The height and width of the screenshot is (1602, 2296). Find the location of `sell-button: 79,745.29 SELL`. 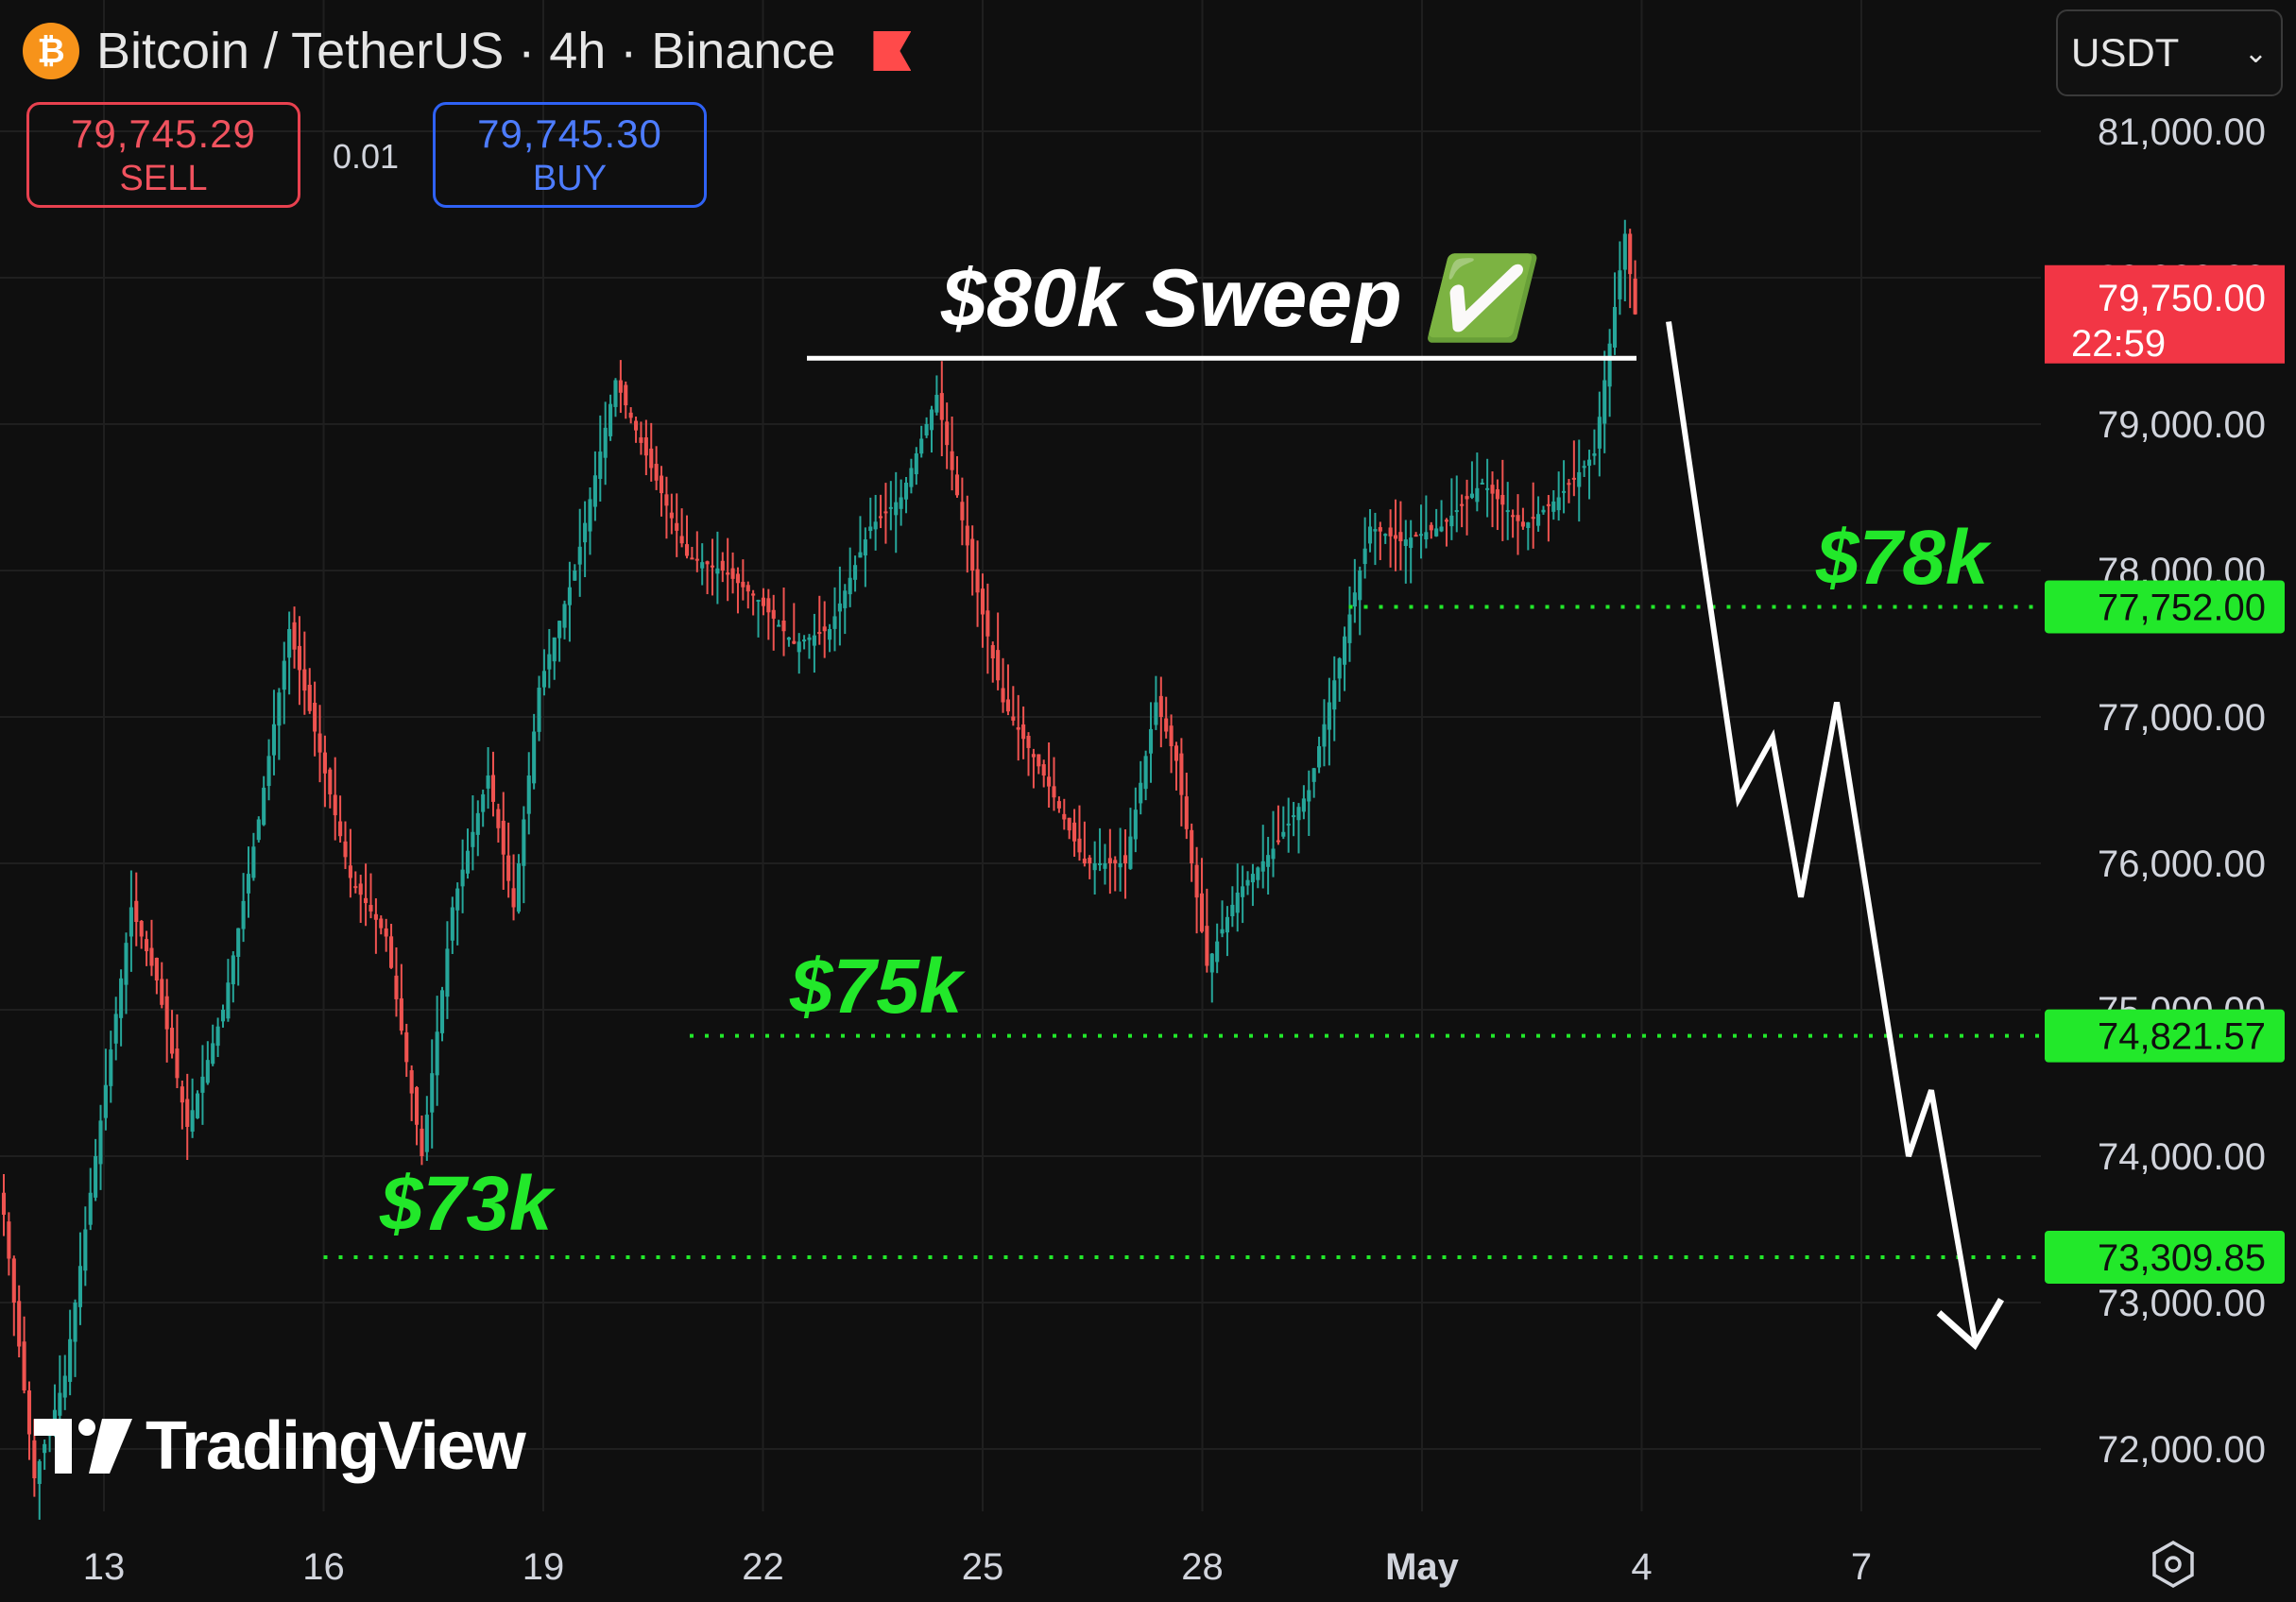

sell-button: 79,745.29 SELL is located at coordinates (163, 155).